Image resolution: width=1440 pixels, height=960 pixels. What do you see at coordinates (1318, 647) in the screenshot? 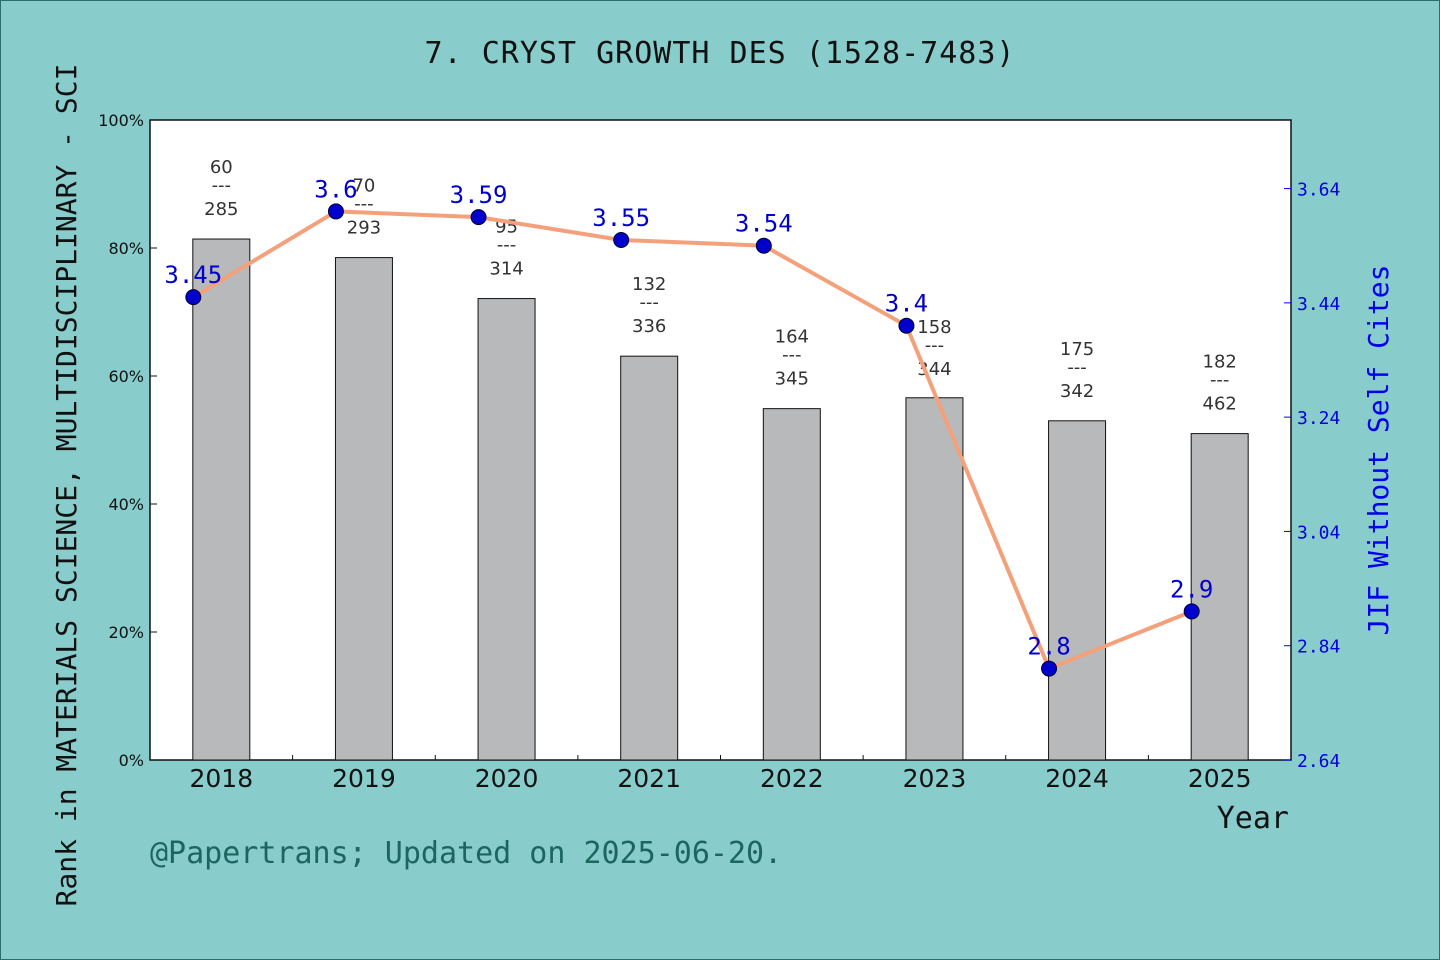
I see `y2-tick-label: 2.84` at bounding box center [1318, 647].